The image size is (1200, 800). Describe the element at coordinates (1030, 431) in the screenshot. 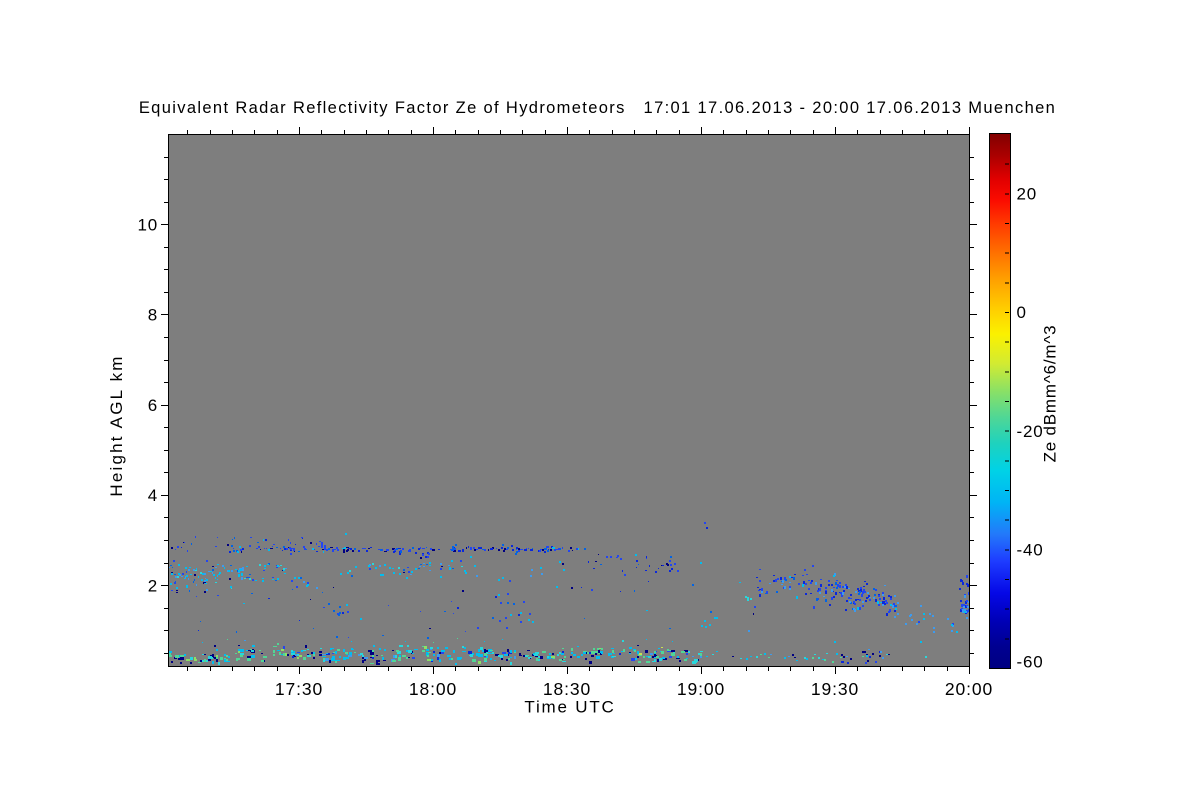

I see `svg-text: -20` at that location.